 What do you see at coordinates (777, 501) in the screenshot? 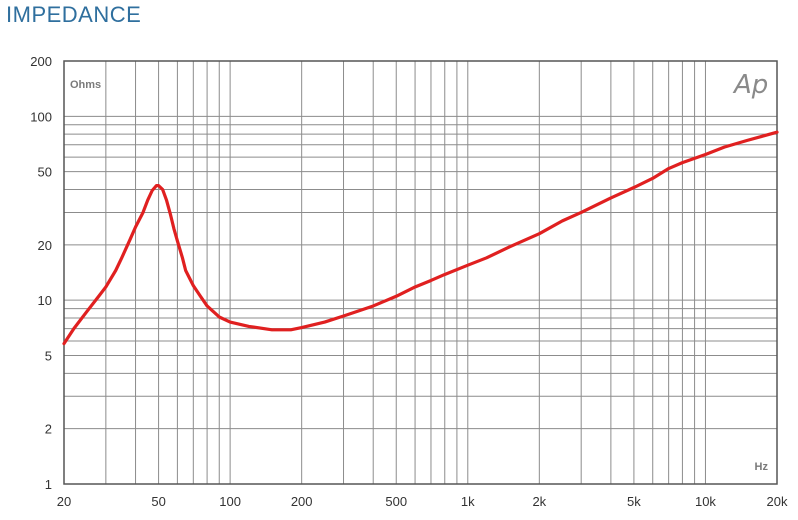
I see `x-tick-label: 20k` at bounding box center [777, 501].